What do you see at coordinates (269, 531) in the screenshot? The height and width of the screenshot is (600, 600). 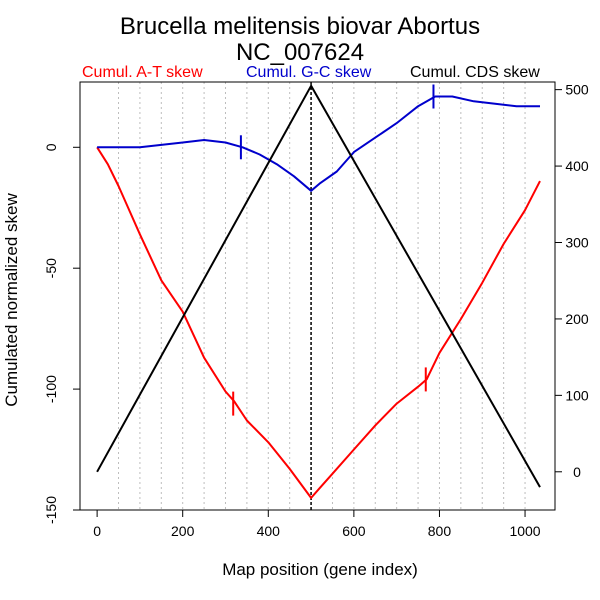 I see `x-tick-label: 400` at bounding box center [269, 531].